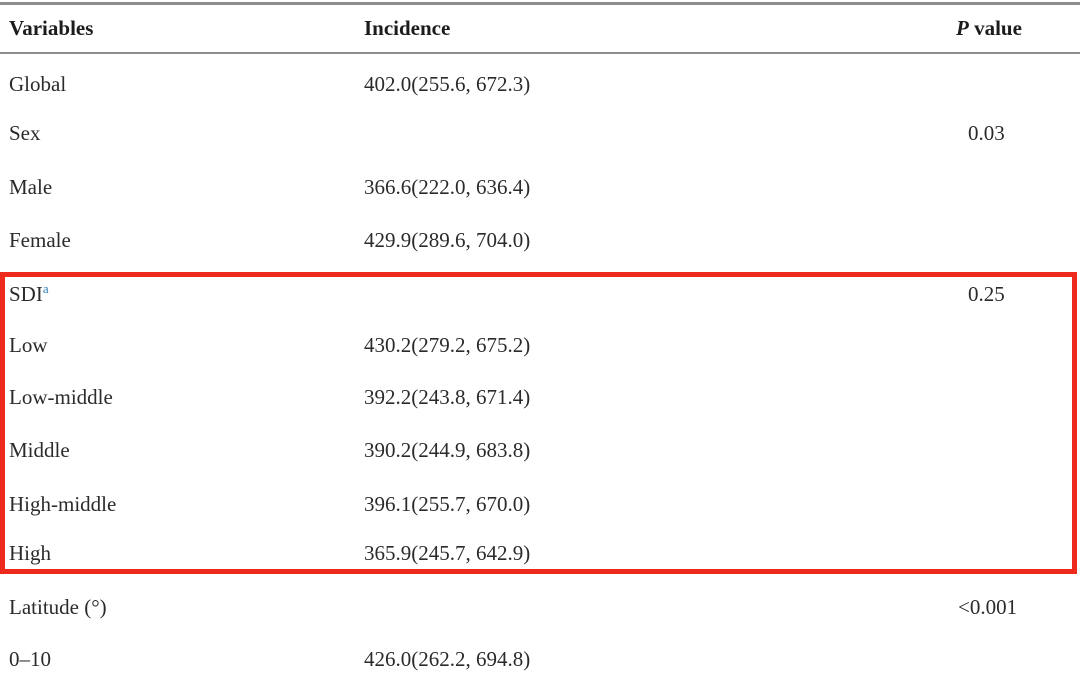  I want to click on incidence-value: 390.2(244.9, 683.8), so click(447, 450).